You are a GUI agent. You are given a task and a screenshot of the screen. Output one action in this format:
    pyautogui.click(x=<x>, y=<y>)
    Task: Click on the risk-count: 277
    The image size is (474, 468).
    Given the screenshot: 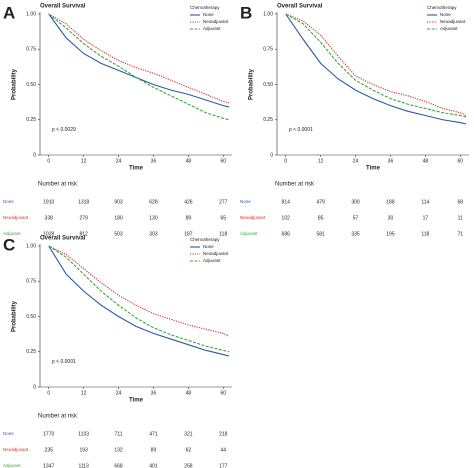 What is the action you would take?
    pyautogui.click(x=223, y=202)
    